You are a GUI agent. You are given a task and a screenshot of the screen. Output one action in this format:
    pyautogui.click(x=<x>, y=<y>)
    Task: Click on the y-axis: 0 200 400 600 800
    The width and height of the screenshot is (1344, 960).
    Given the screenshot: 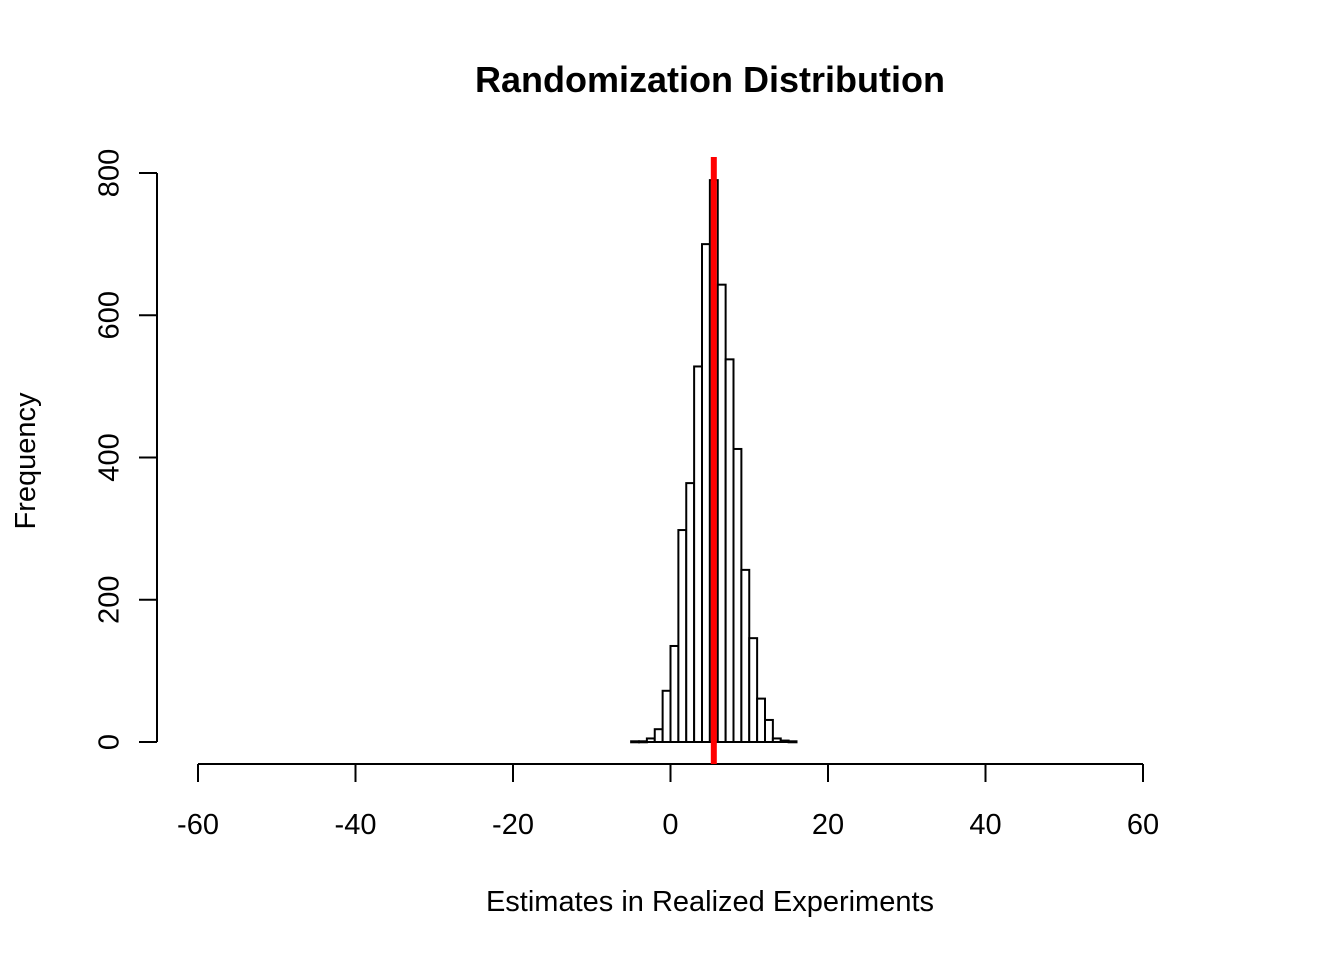 What is the action you would take?
    pyautogui.click(x=126, y=449)
    